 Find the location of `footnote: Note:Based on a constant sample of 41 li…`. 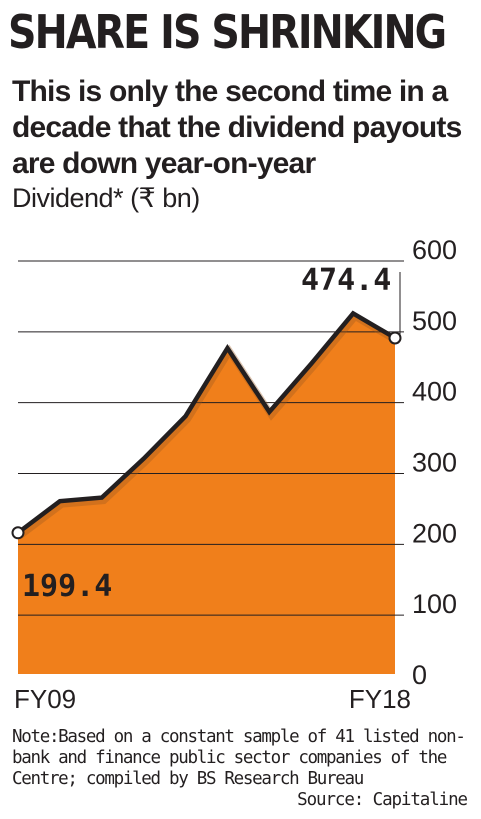

footnote: Note:Based on a constant sample of 41 li… is located at coordinates (239, 758).